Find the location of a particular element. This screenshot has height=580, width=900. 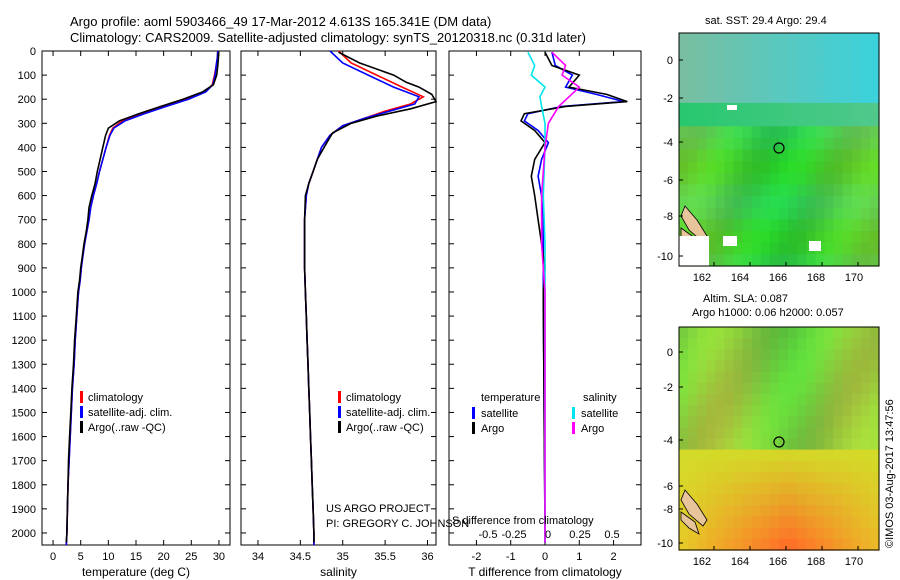

legend-swatch is located at coordinates (81, 427).